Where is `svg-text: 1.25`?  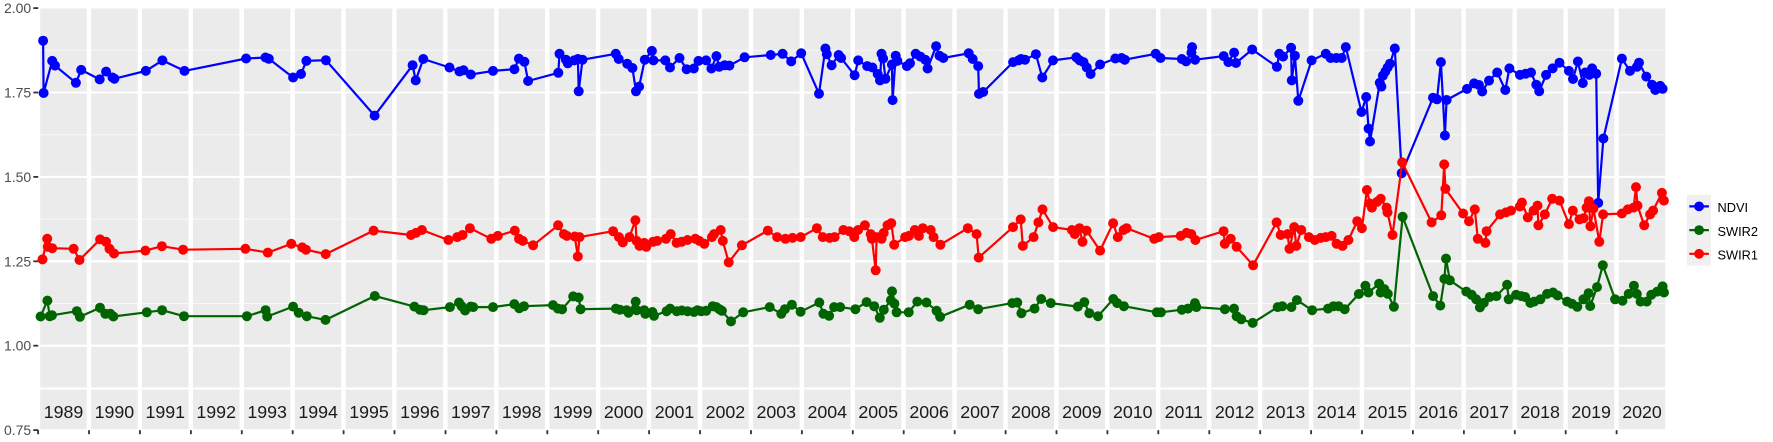
svg-text: 1.25 is located at coordinates (17, 261).